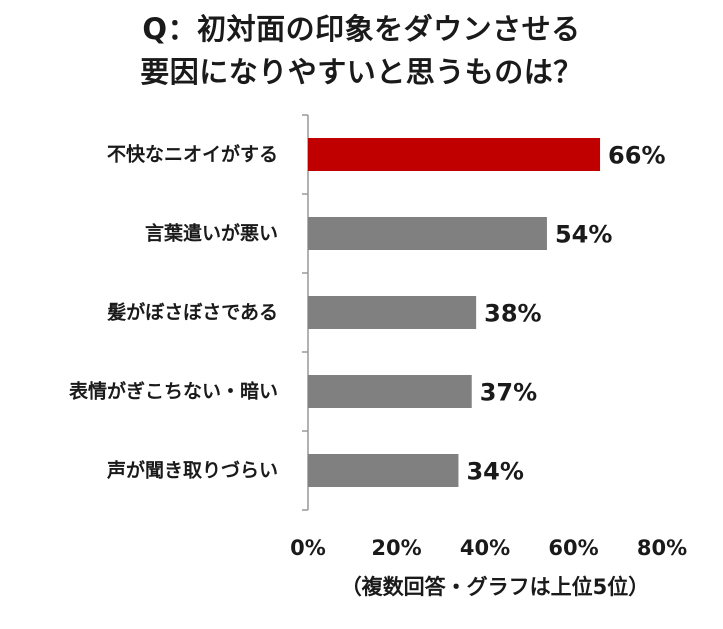  What do you see at coordinates (636, 156) in the screenshot?
I see `value-label: 66%` at bounding box center [636, 156].